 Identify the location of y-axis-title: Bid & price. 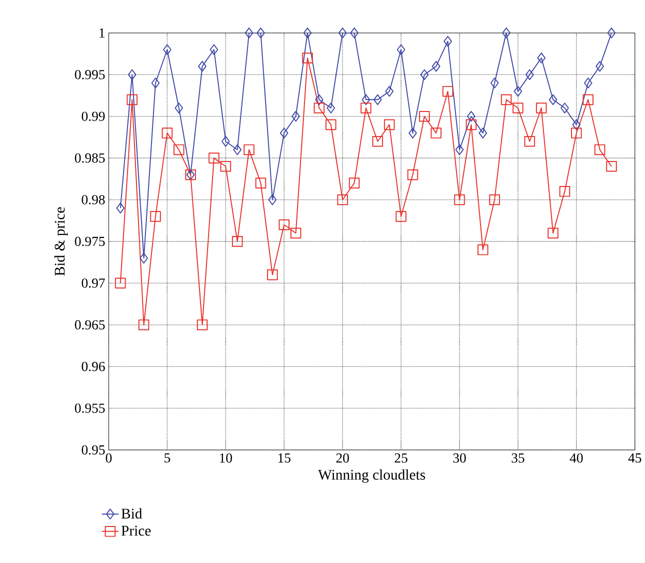
(61, 241).